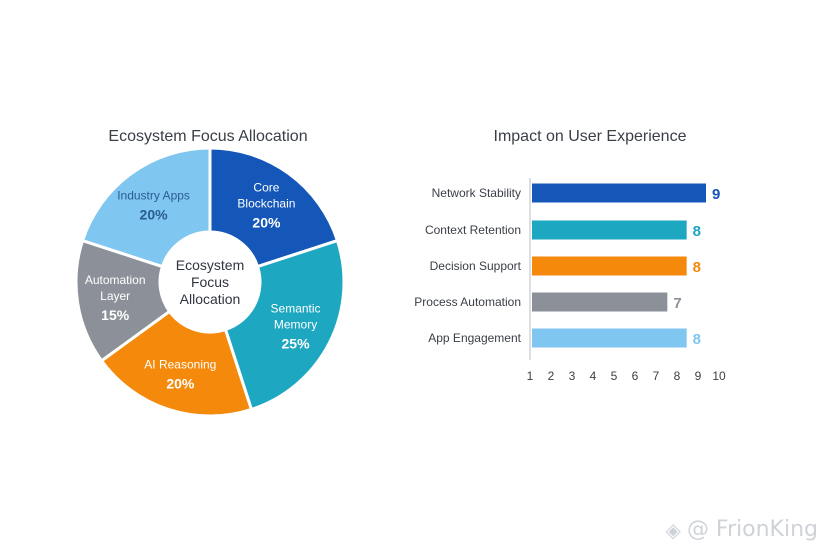  I want to click on pie-center-label: Focus, so click(210, 282).